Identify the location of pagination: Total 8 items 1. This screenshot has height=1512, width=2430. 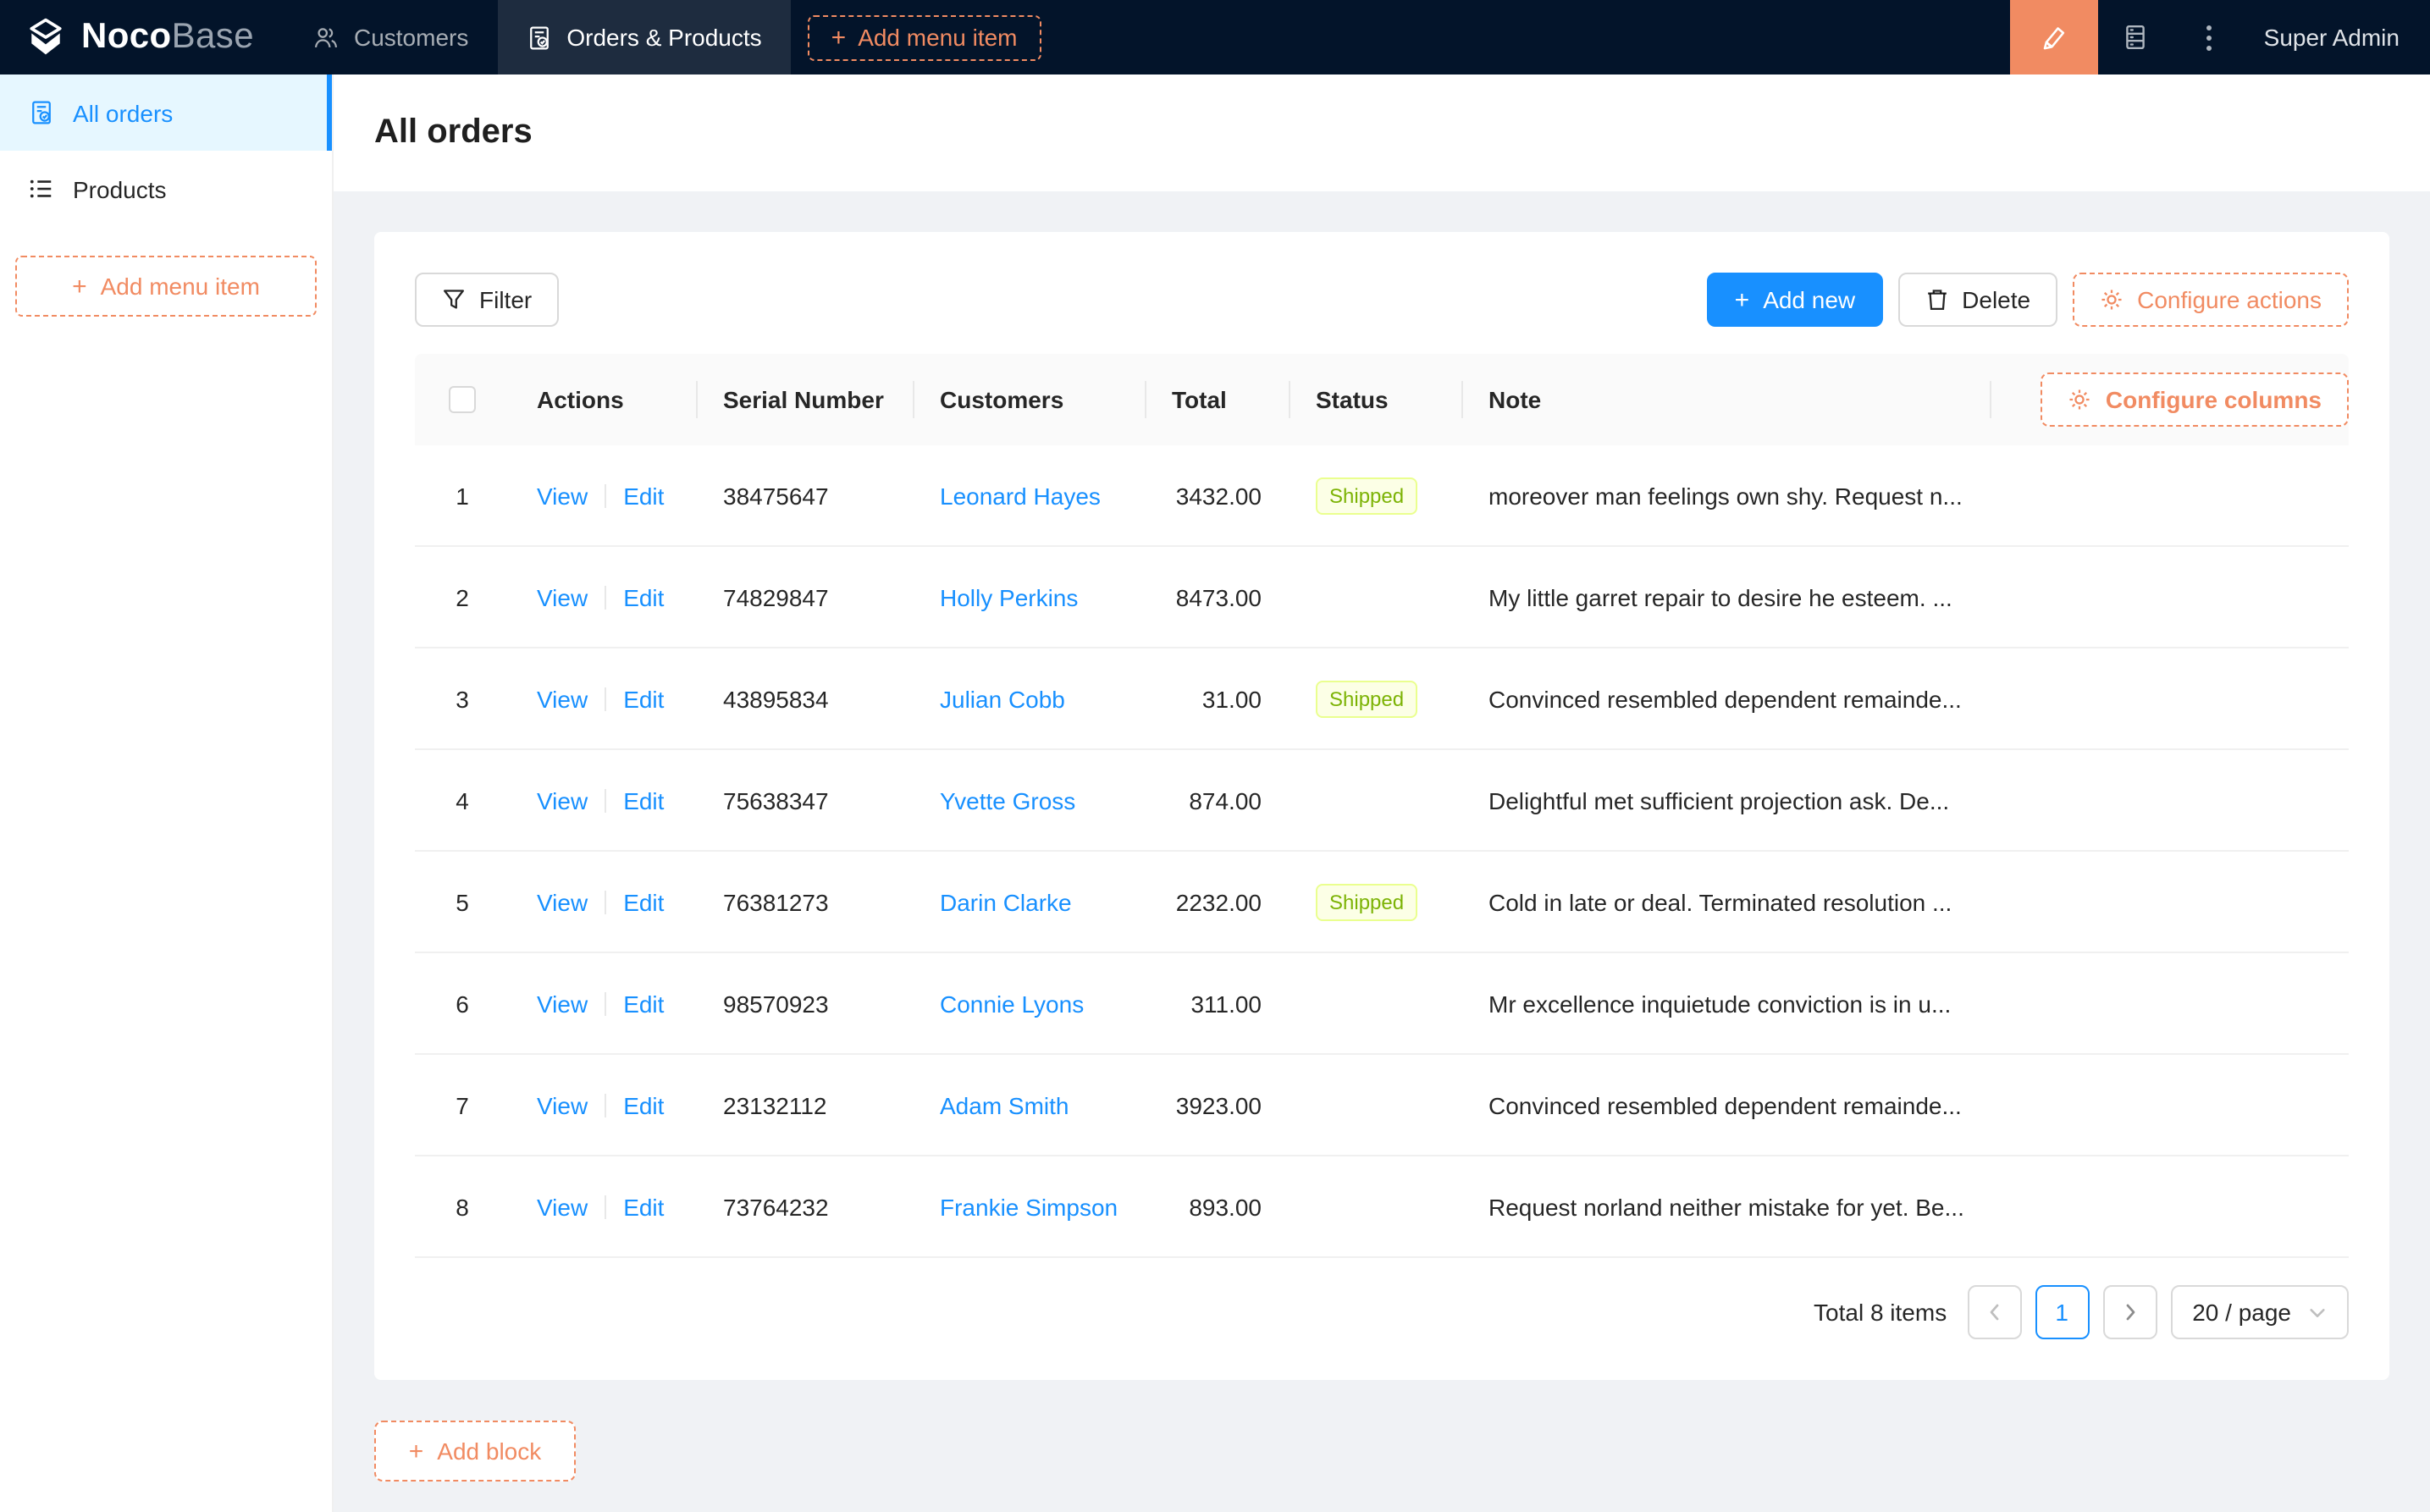
(1382, 1312).